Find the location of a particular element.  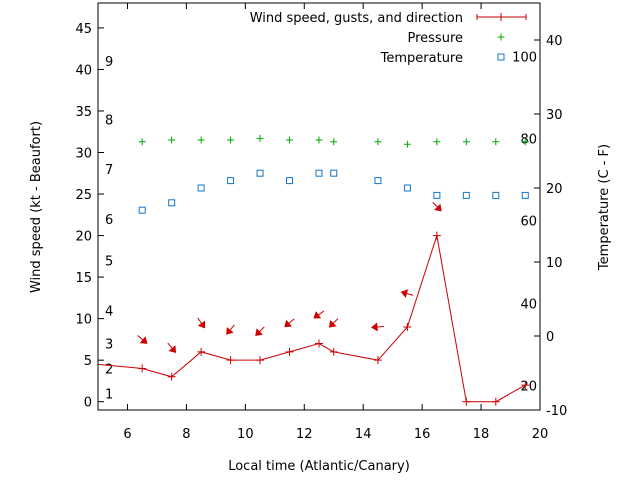

beaufort-label: 8 is located at coordinates (109, 120).